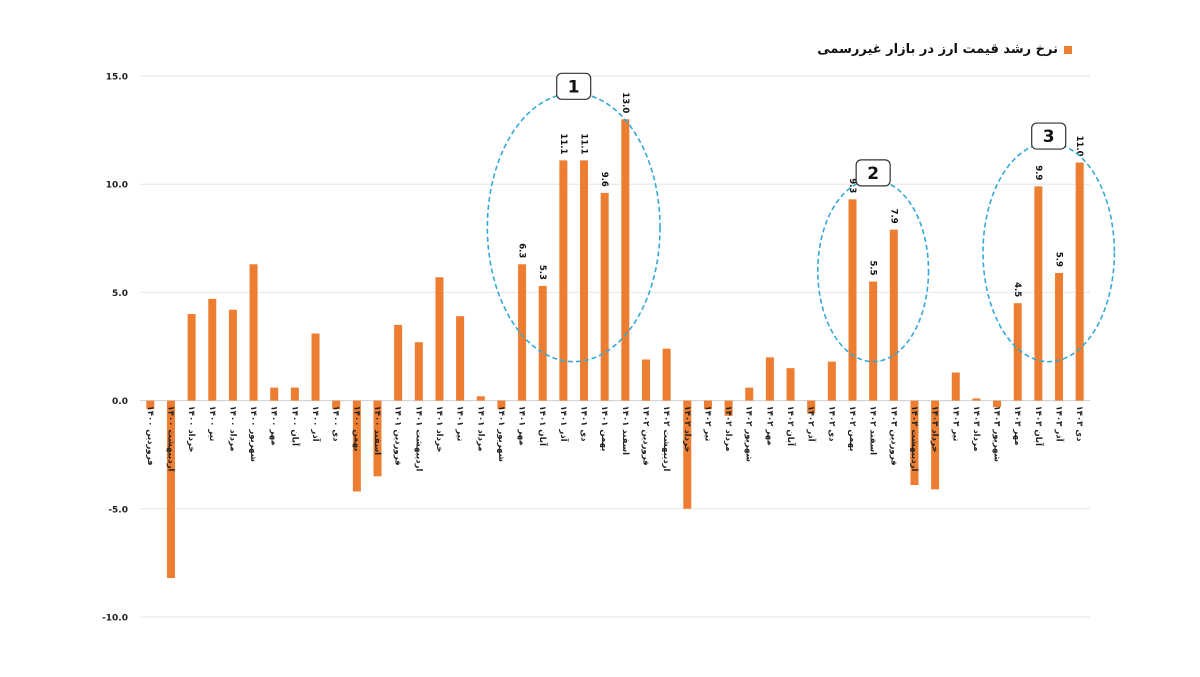 This screenshot has height=677, width=1200. Describe the element at coordinates (460, 424) in the screenshot. I see `x-tick-label: تیر ۱۴۰۱` at that location.